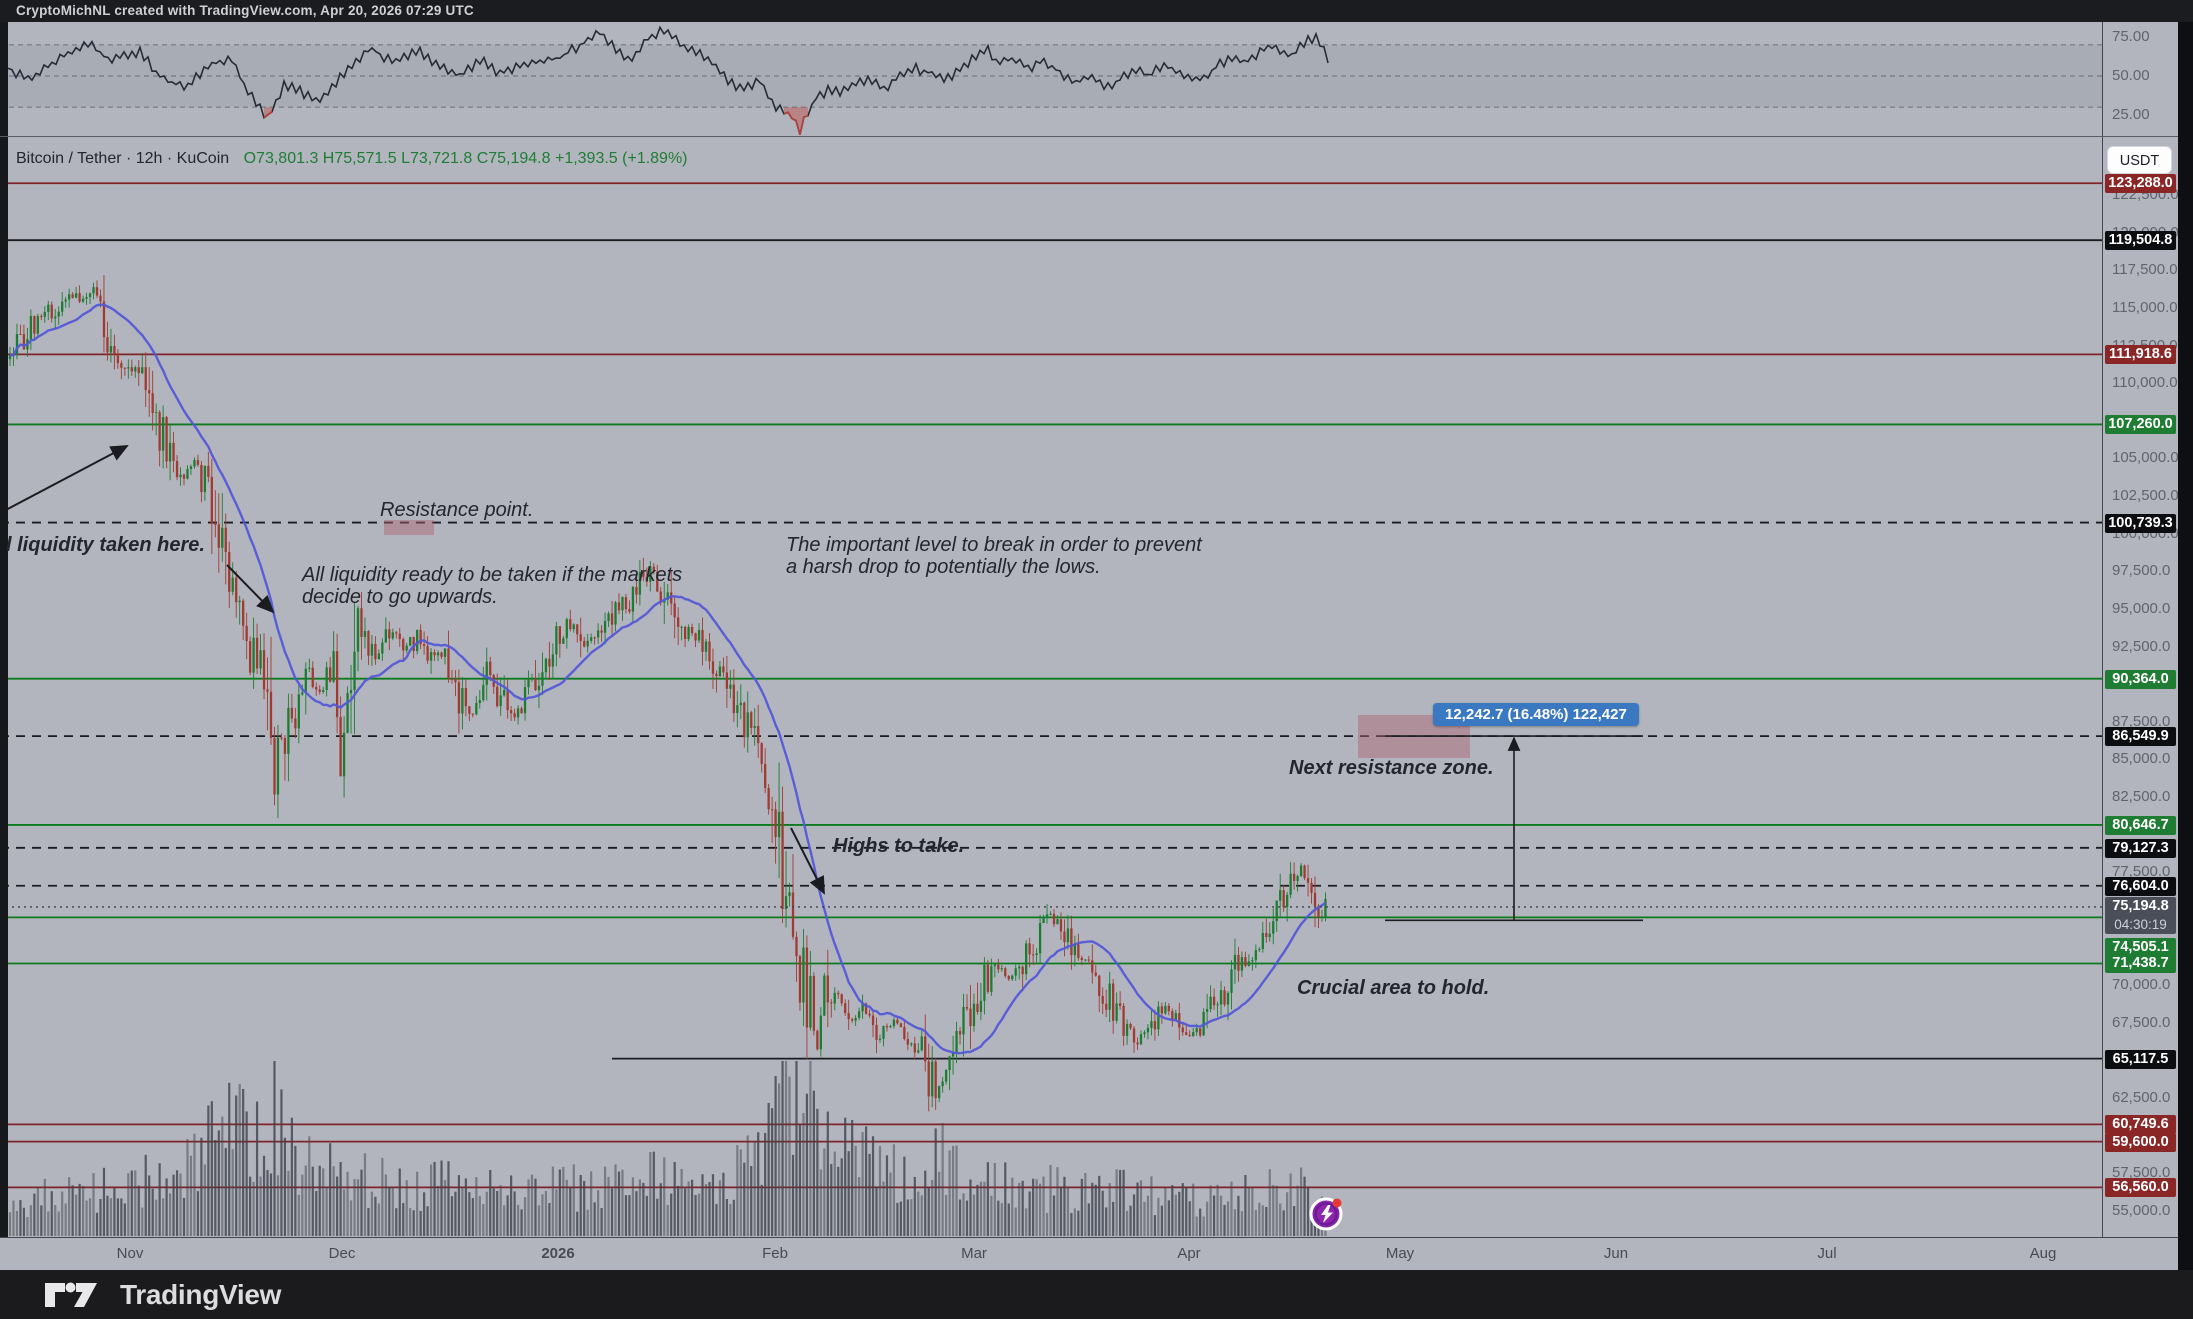 The image size is (2193, 1319). I want to click on footer-bar: TradingView, so click(1096, 1294).